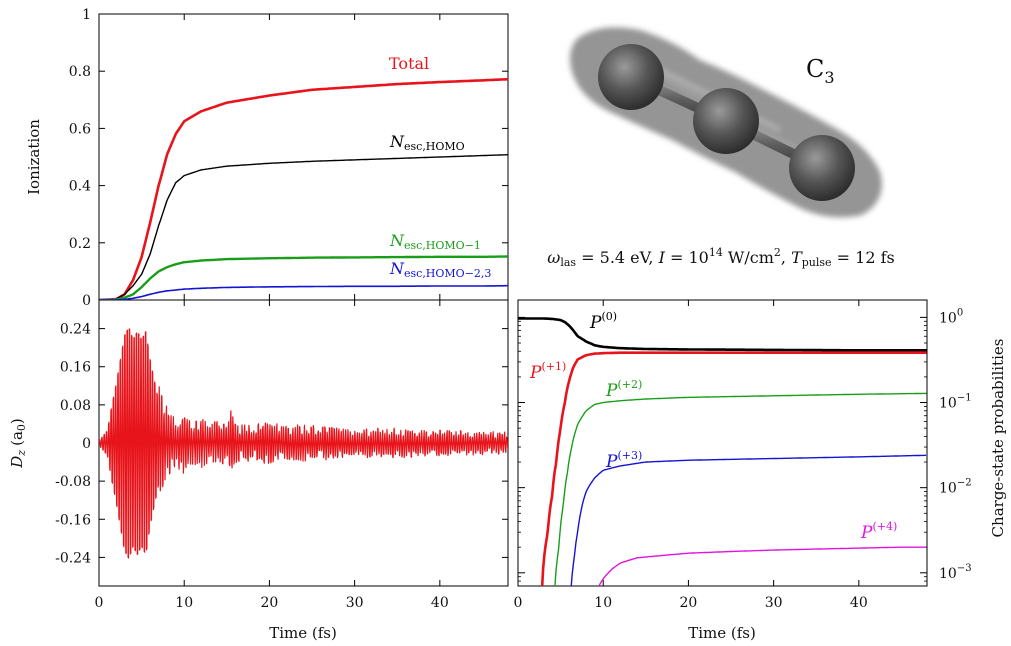  Describe the element at coordinates (440, 269) in the screenshot. I see `label-n-esc-homo-2-3: Nesc,HOMO−2,3` at that location.